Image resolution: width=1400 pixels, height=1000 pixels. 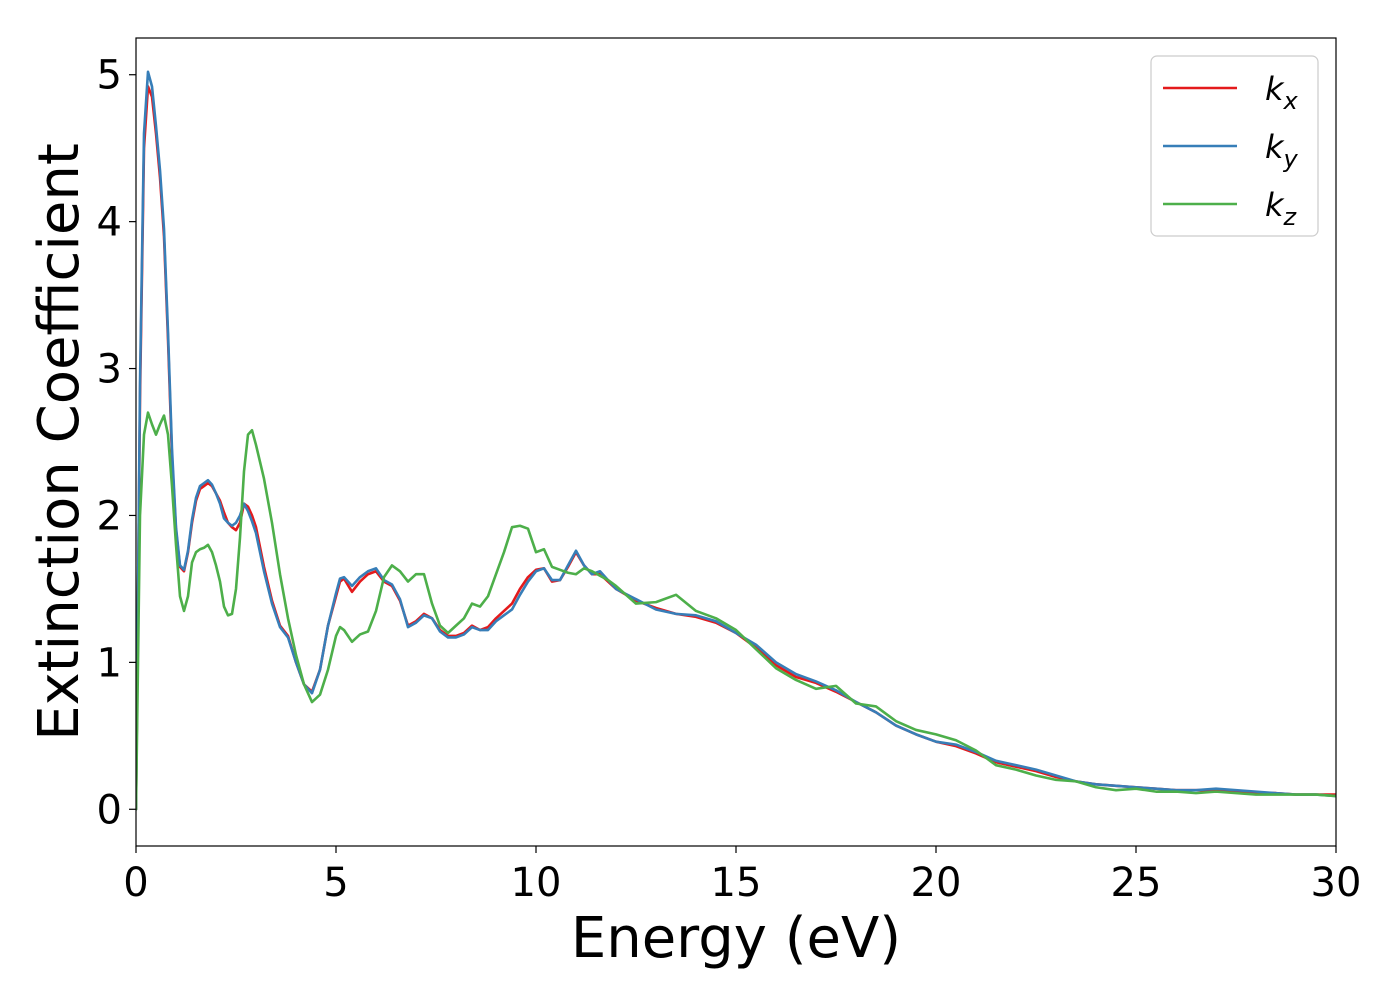 I want to click on legend-label-ky: ky, so click(x=1282, y=150).